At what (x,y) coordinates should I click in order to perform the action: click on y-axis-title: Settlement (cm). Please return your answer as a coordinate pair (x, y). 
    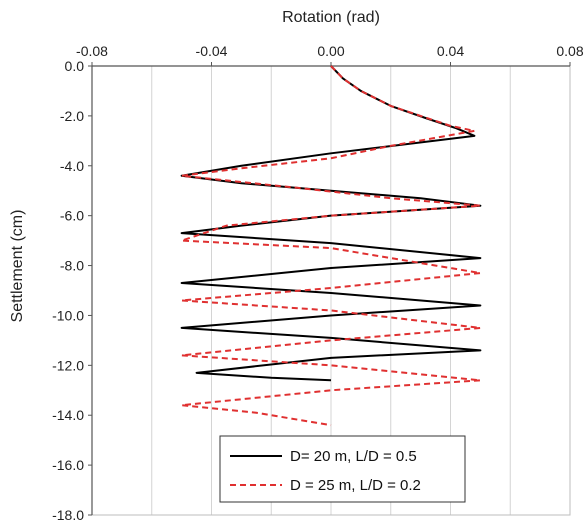
    Looking at the image, I should click on (17, 266).